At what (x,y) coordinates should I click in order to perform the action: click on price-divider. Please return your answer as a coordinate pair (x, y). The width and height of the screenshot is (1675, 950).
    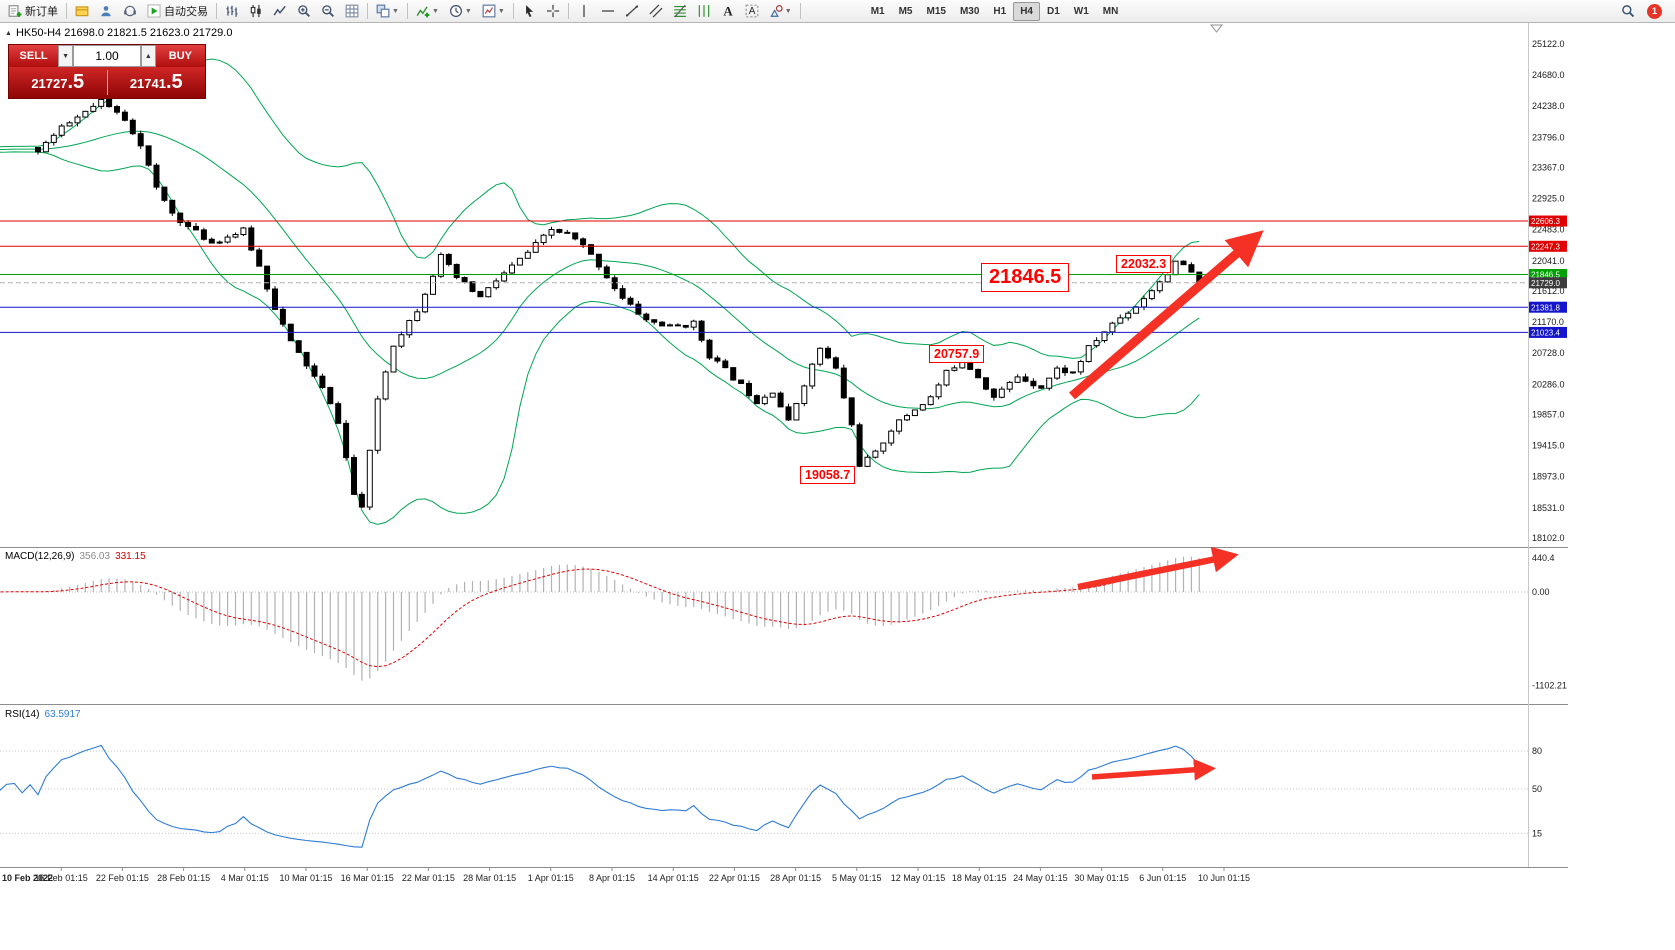
    Looking at the image, I should click on (107, 82).